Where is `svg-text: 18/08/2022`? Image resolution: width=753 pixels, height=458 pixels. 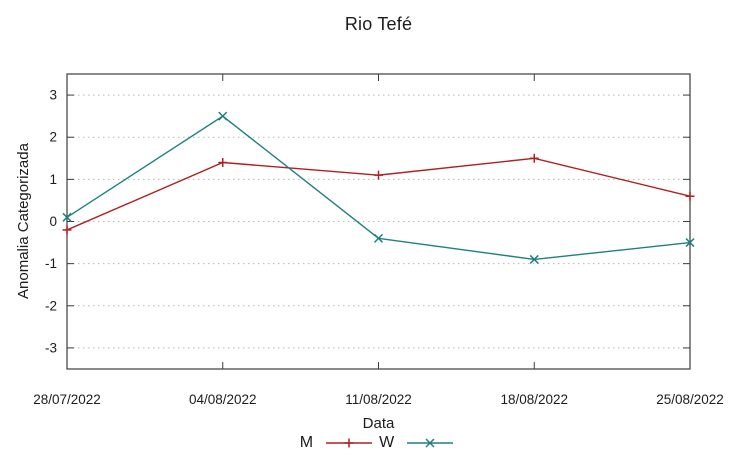 svg-text: 18/08/2022 is located at coordinates (534, 399).